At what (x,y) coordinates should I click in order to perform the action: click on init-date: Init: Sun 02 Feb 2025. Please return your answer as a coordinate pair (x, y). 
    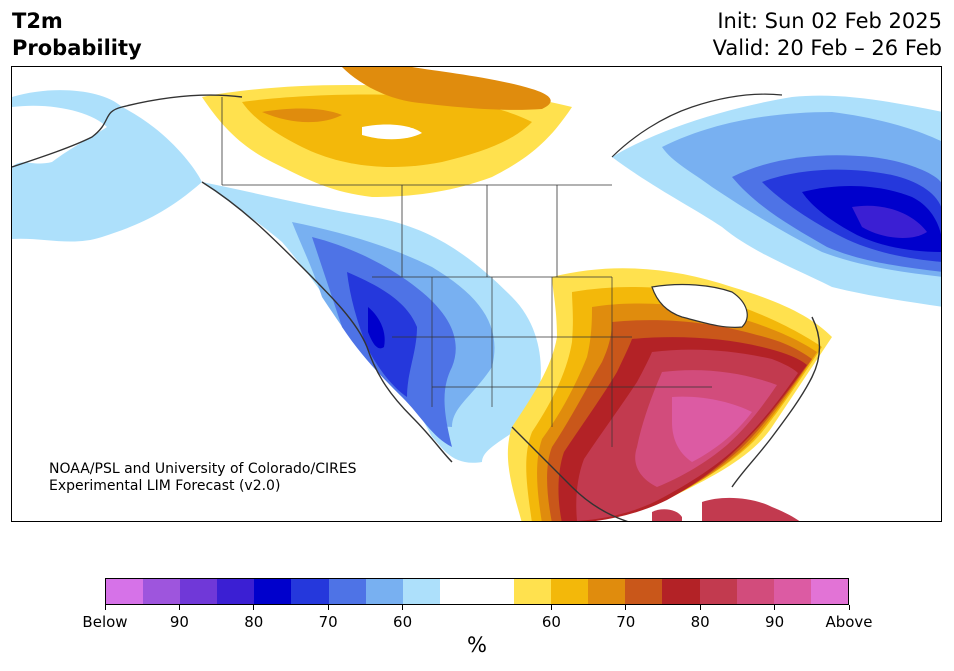
    Looking at the image, I should click on (829, 21).